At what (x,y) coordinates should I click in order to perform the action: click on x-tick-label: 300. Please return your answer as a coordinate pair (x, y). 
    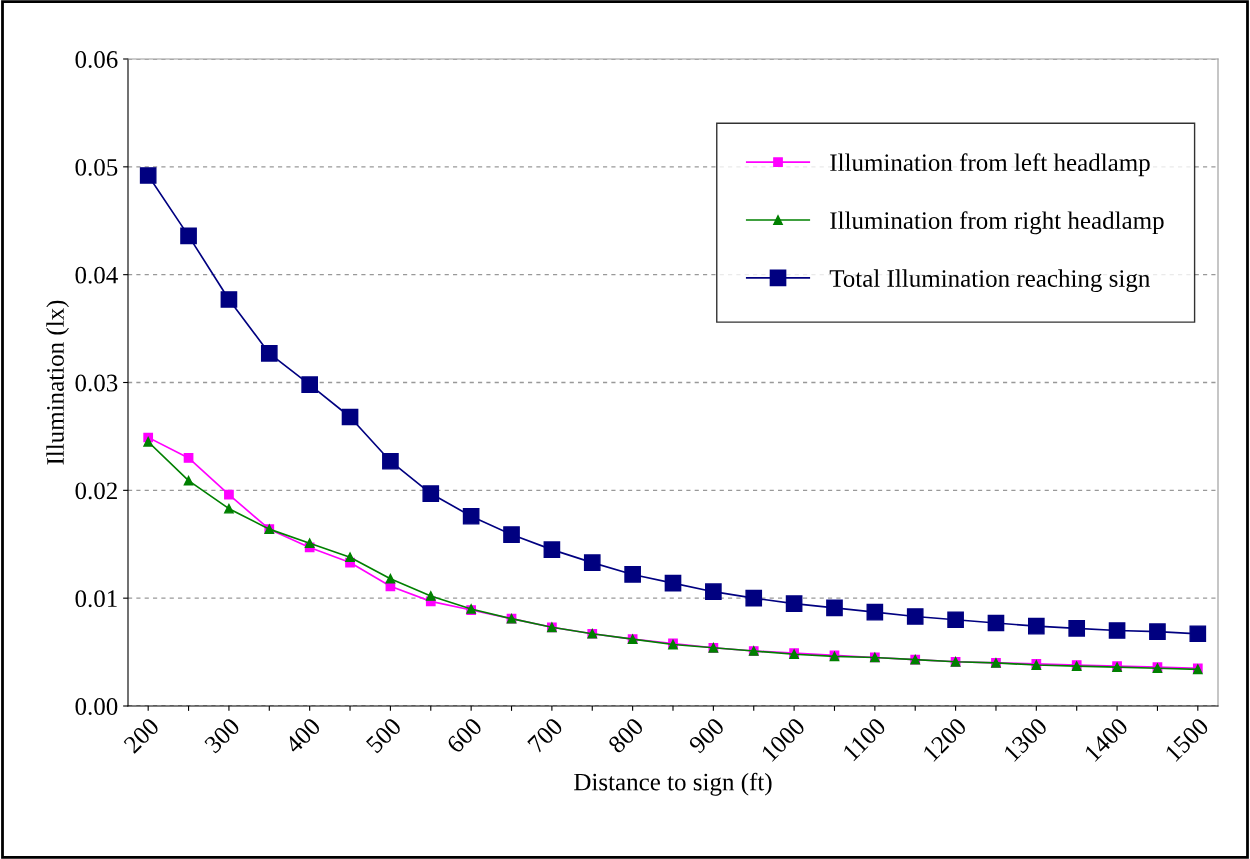
    Looking at the image, I should click on (222, 735).